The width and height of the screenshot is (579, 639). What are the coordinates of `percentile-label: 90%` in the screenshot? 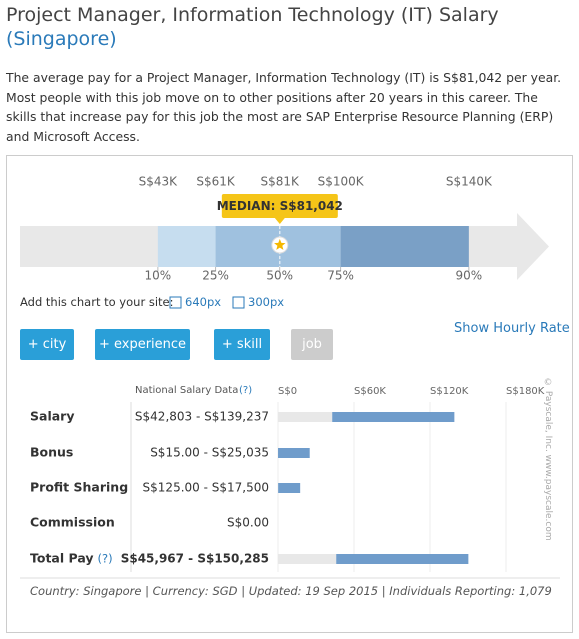 It's located at (469, 276).